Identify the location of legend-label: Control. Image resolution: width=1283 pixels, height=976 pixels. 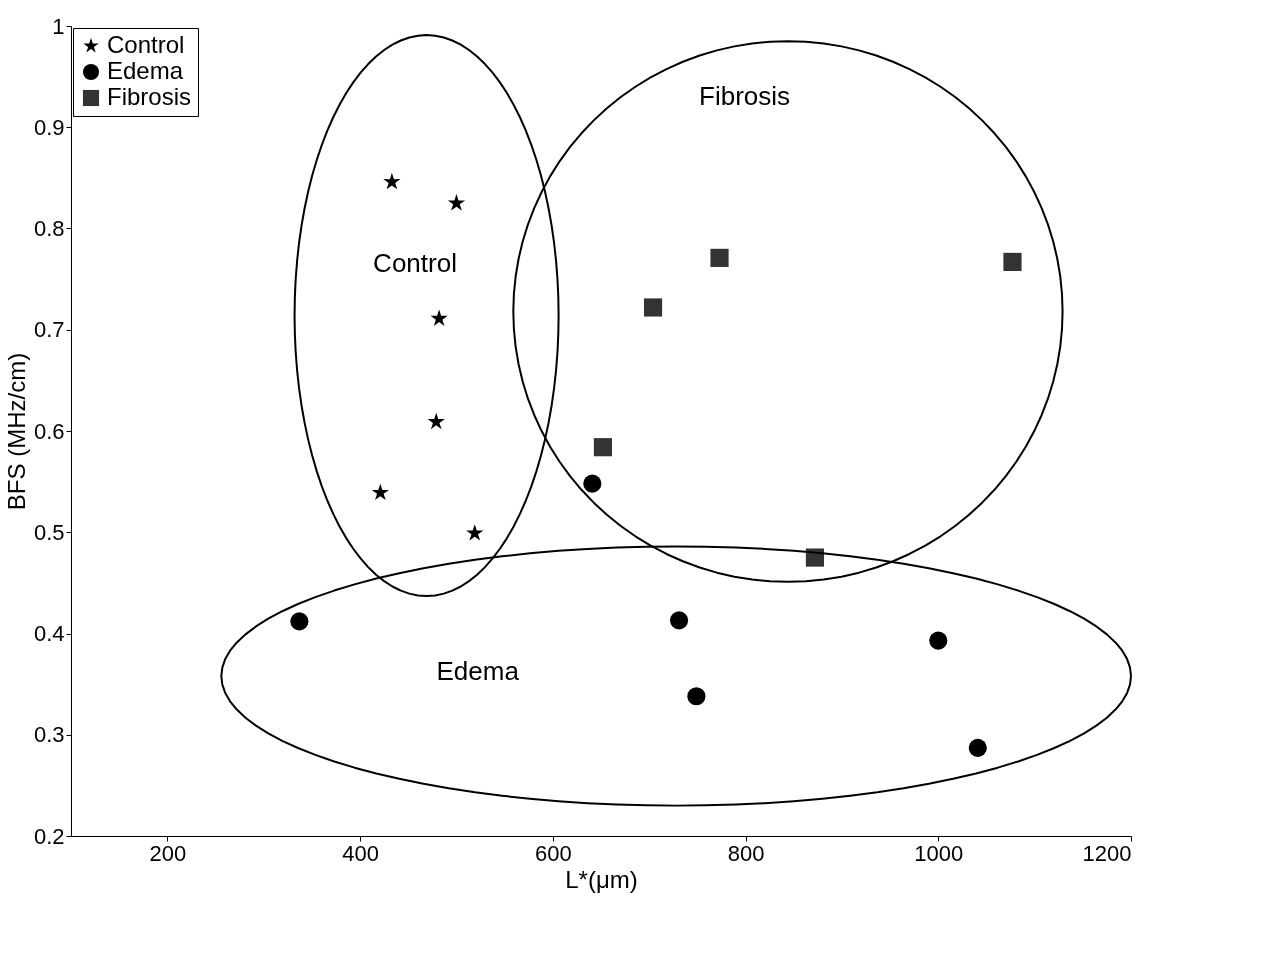
(146, 44).